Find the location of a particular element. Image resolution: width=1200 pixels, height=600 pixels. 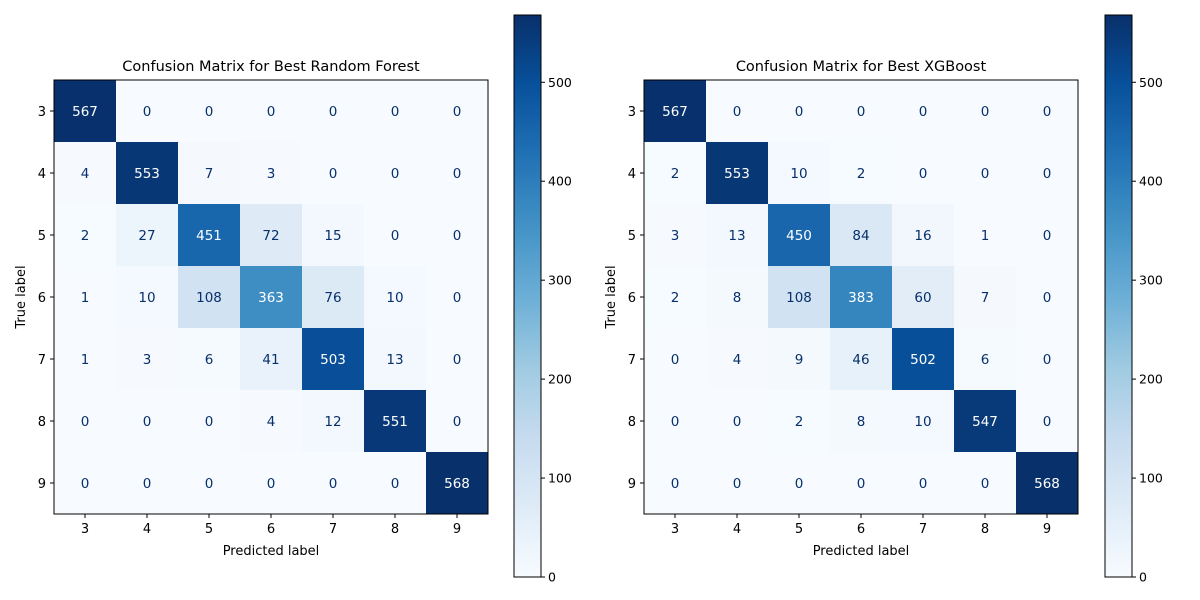

colorbar-tick-label: 100 is located at coordinates (1151, 478).